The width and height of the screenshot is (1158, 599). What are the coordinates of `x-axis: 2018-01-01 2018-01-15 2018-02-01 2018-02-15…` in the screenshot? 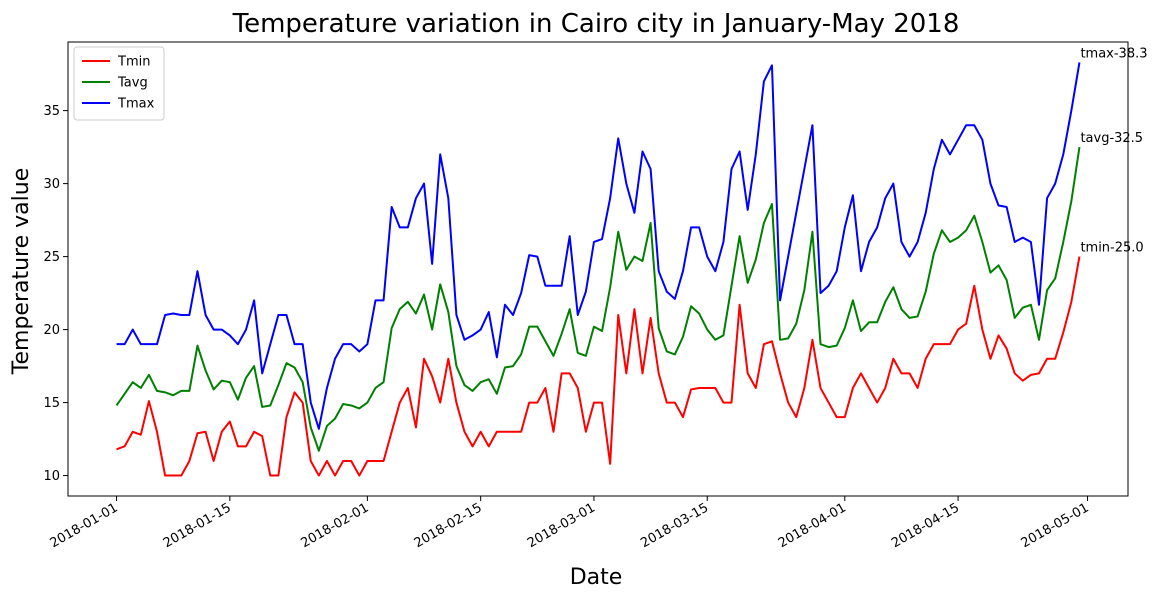 It's located at (570, 523).